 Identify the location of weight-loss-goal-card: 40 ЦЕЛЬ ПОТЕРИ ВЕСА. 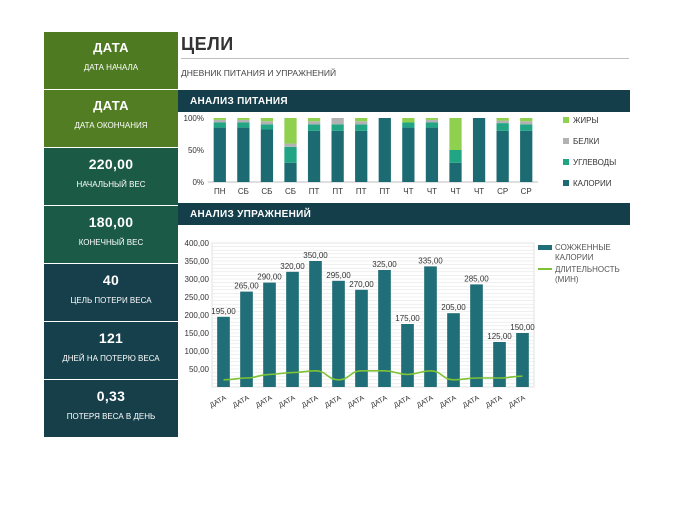
(111, 292).